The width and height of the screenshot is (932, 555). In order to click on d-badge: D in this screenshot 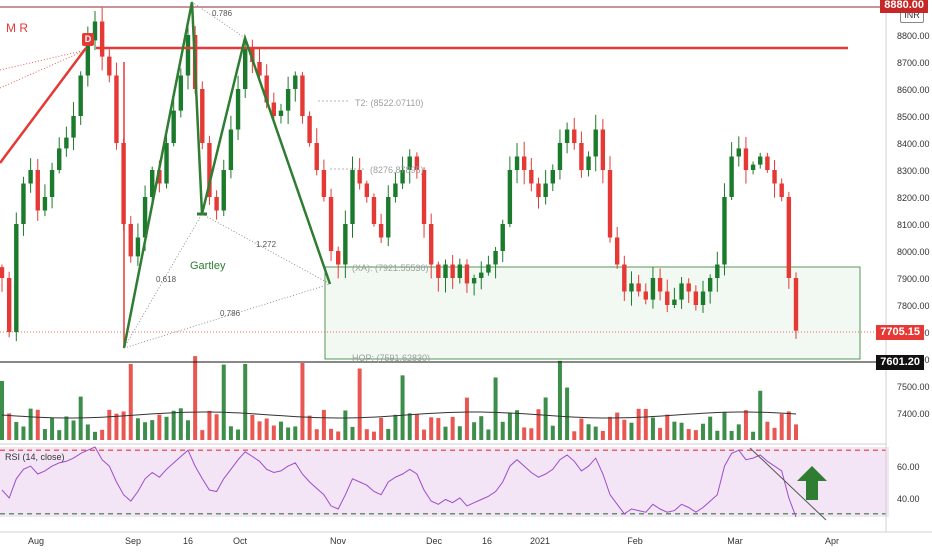, I will do `click(88, 39)`.